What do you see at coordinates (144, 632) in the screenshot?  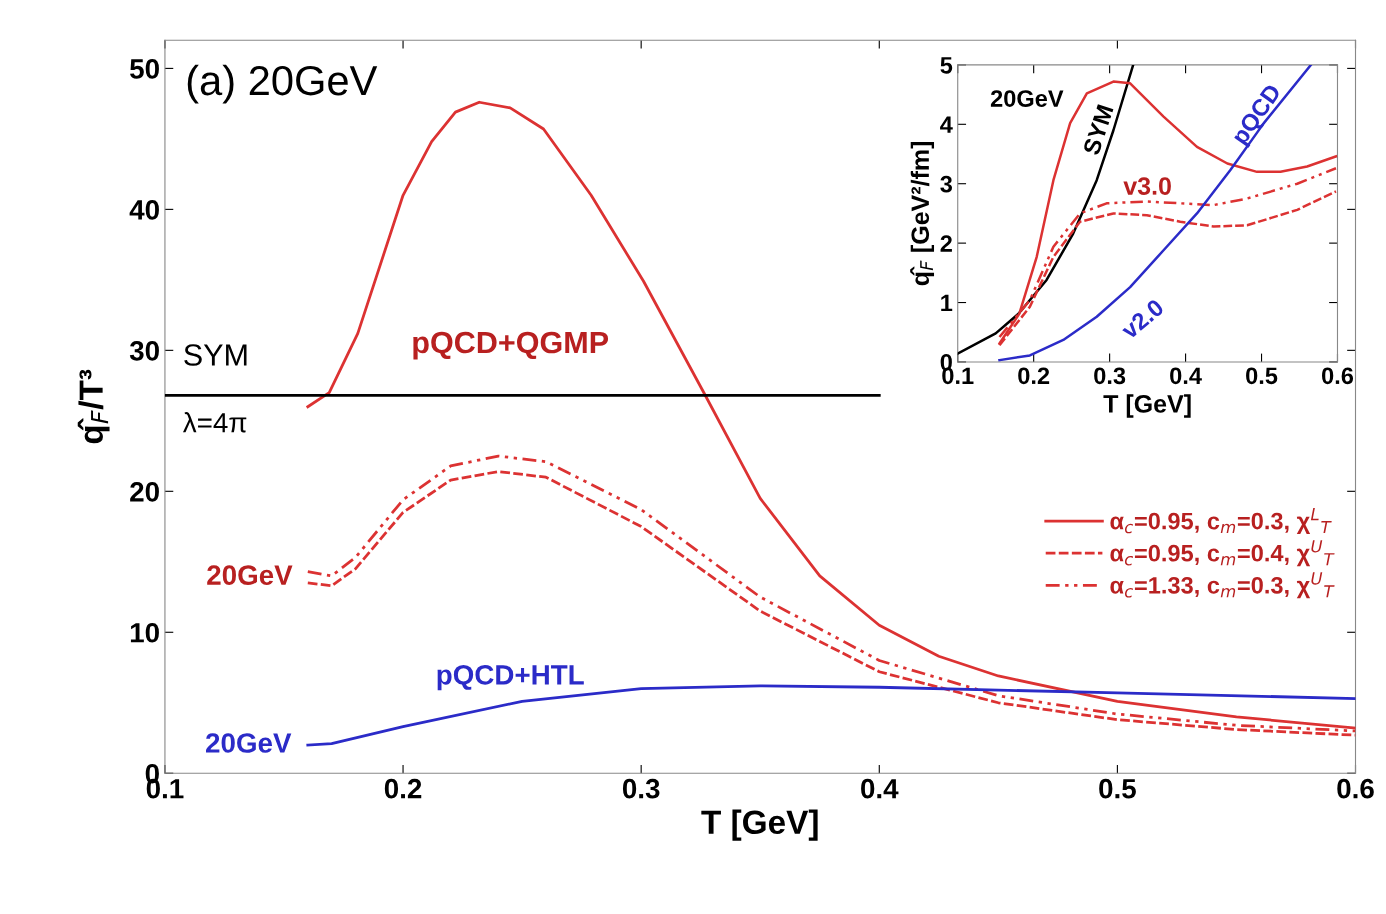 I see `y-tick-label: 10` at bounding box center [144, 632].